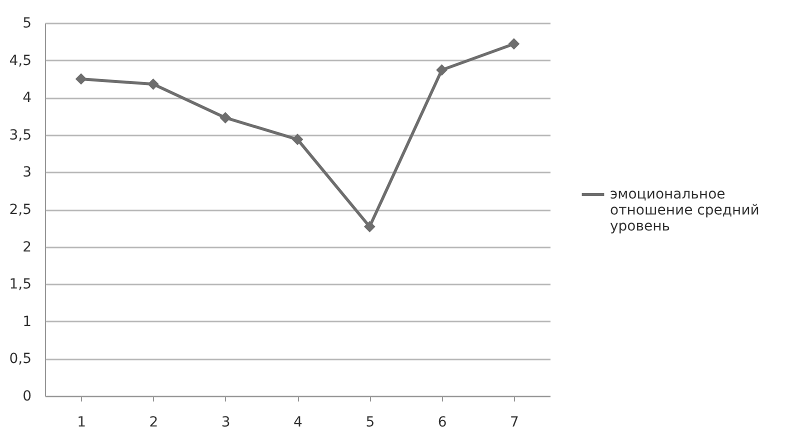  Describe the element at coordinates (27, 24) in the screenshot. I see `y-tick-label: 5` at that location.